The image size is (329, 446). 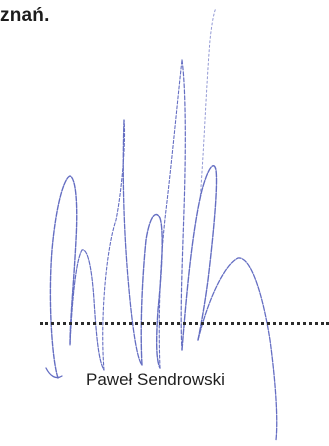 What do you see at coordinates (25, 15) in the screenshot?
I see `place-date-fragment: znań.` at bounding box center [25, 15].